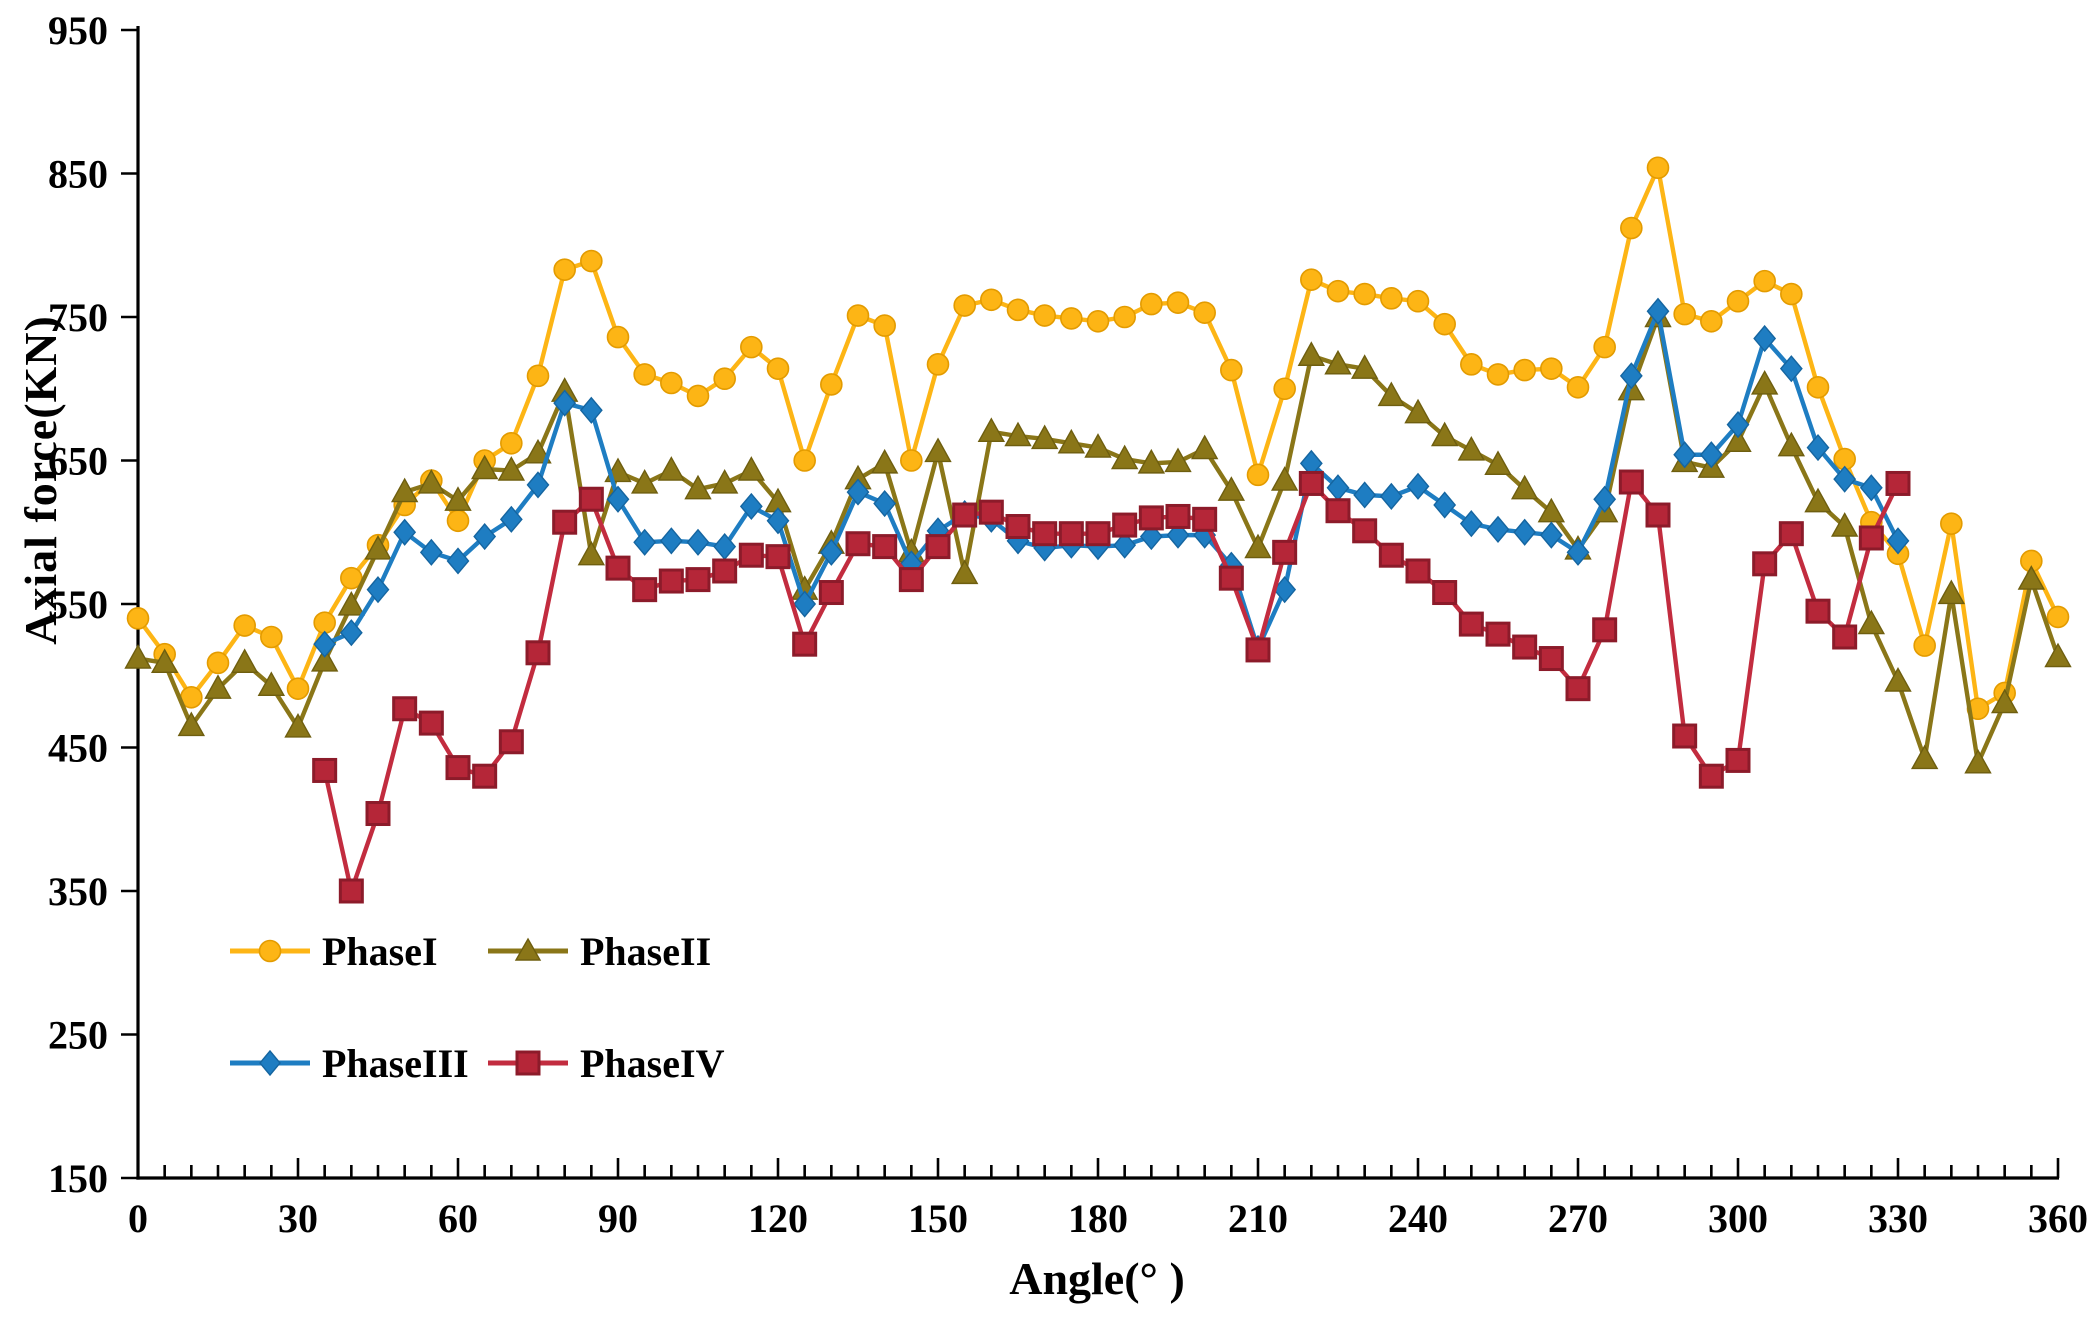 Image resolution: width=2100 pixels, height=1319 pixels. Describe the element at coordinates (395, 1063) in the screenshot. I see `legend-label: PhaseIII` at that location.